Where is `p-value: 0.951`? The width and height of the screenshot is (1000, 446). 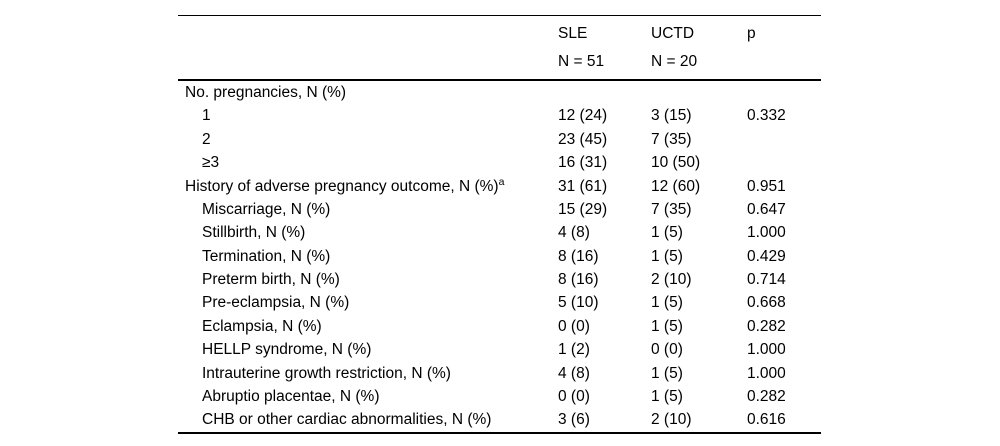
p-value: 0.951 is located at coordinates (766, 186).